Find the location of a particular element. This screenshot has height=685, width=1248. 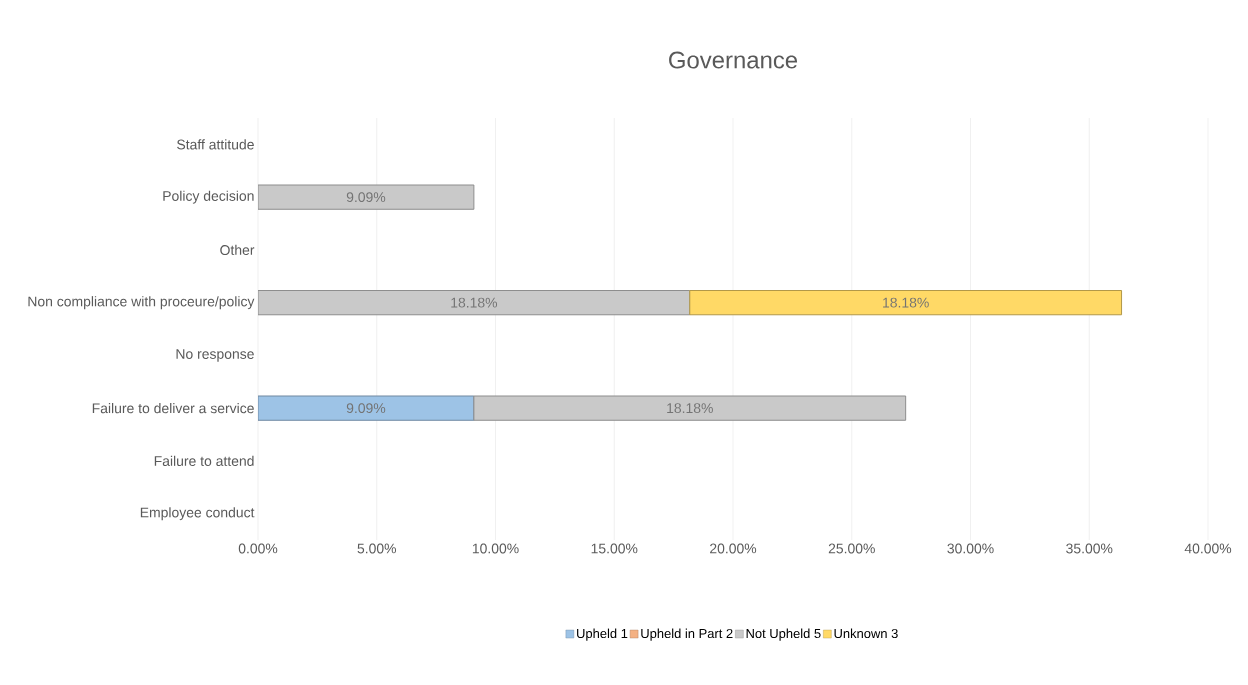

chart-title: Governance is located at coordinates (733, 60).